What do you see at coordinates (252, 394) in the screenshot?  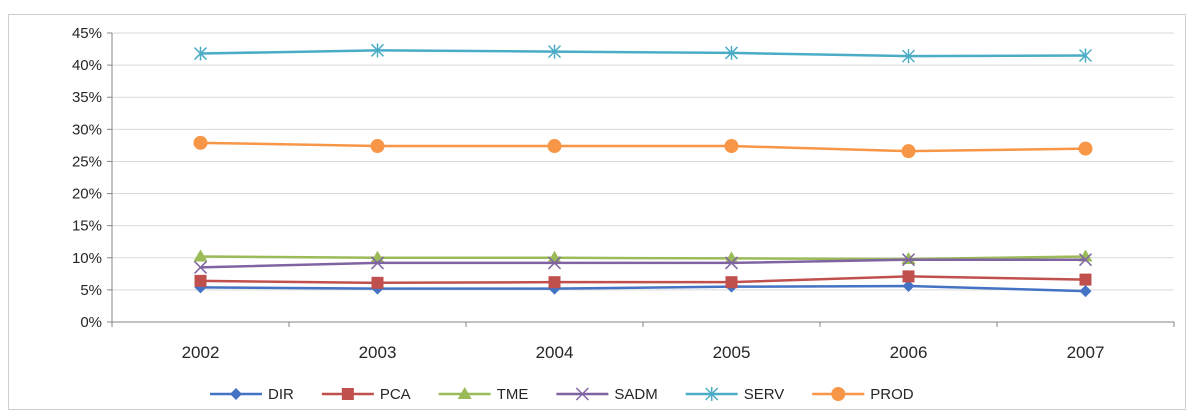 I see `legend-item-dir: DIR` at bounding box center [252, 394].